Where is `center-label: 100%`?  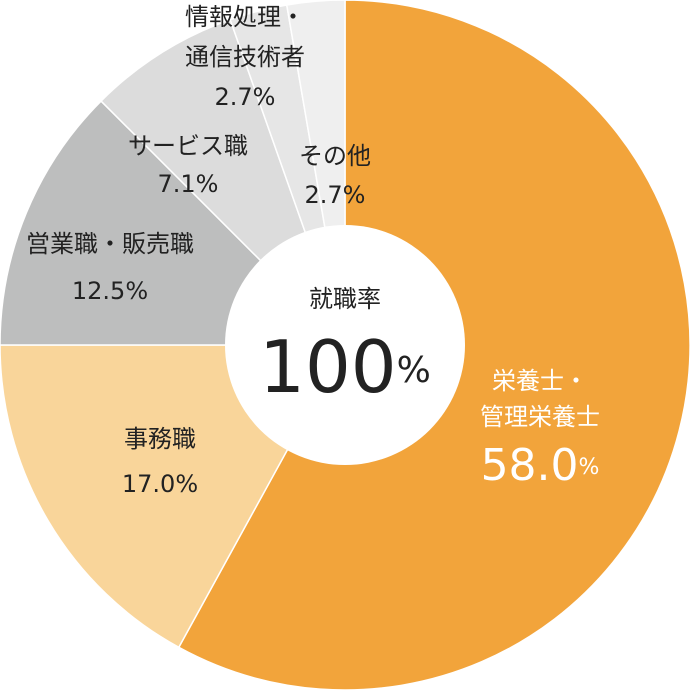 center-label: 100% is located at coordinates (345, 367).